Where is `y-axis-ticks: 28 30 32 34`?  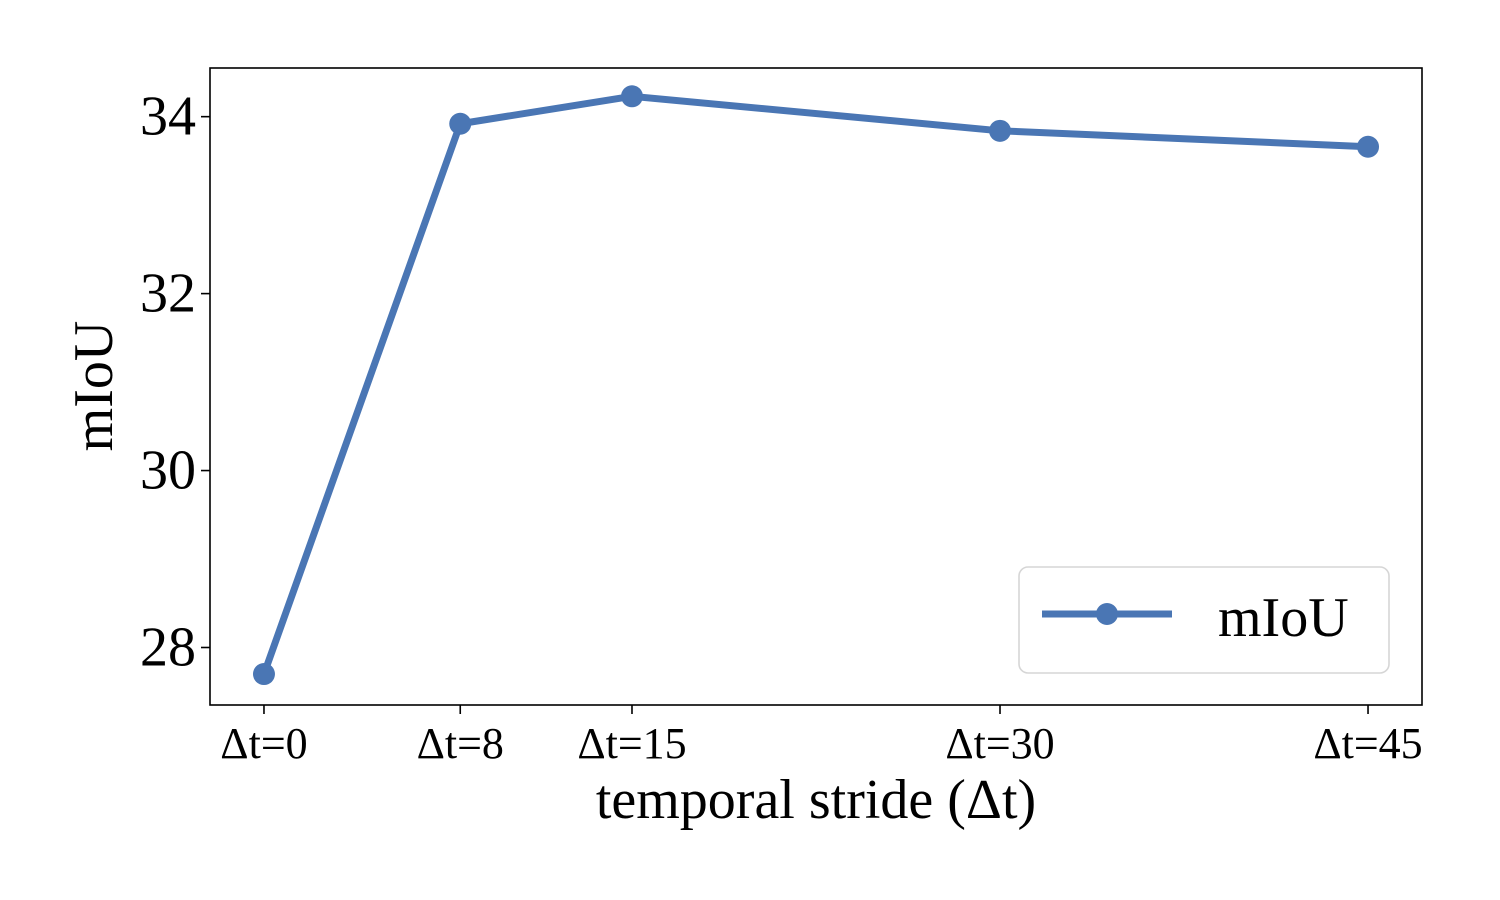
y-axis-ticks: 28 30 32 34 is located at coordinates (175, 382).